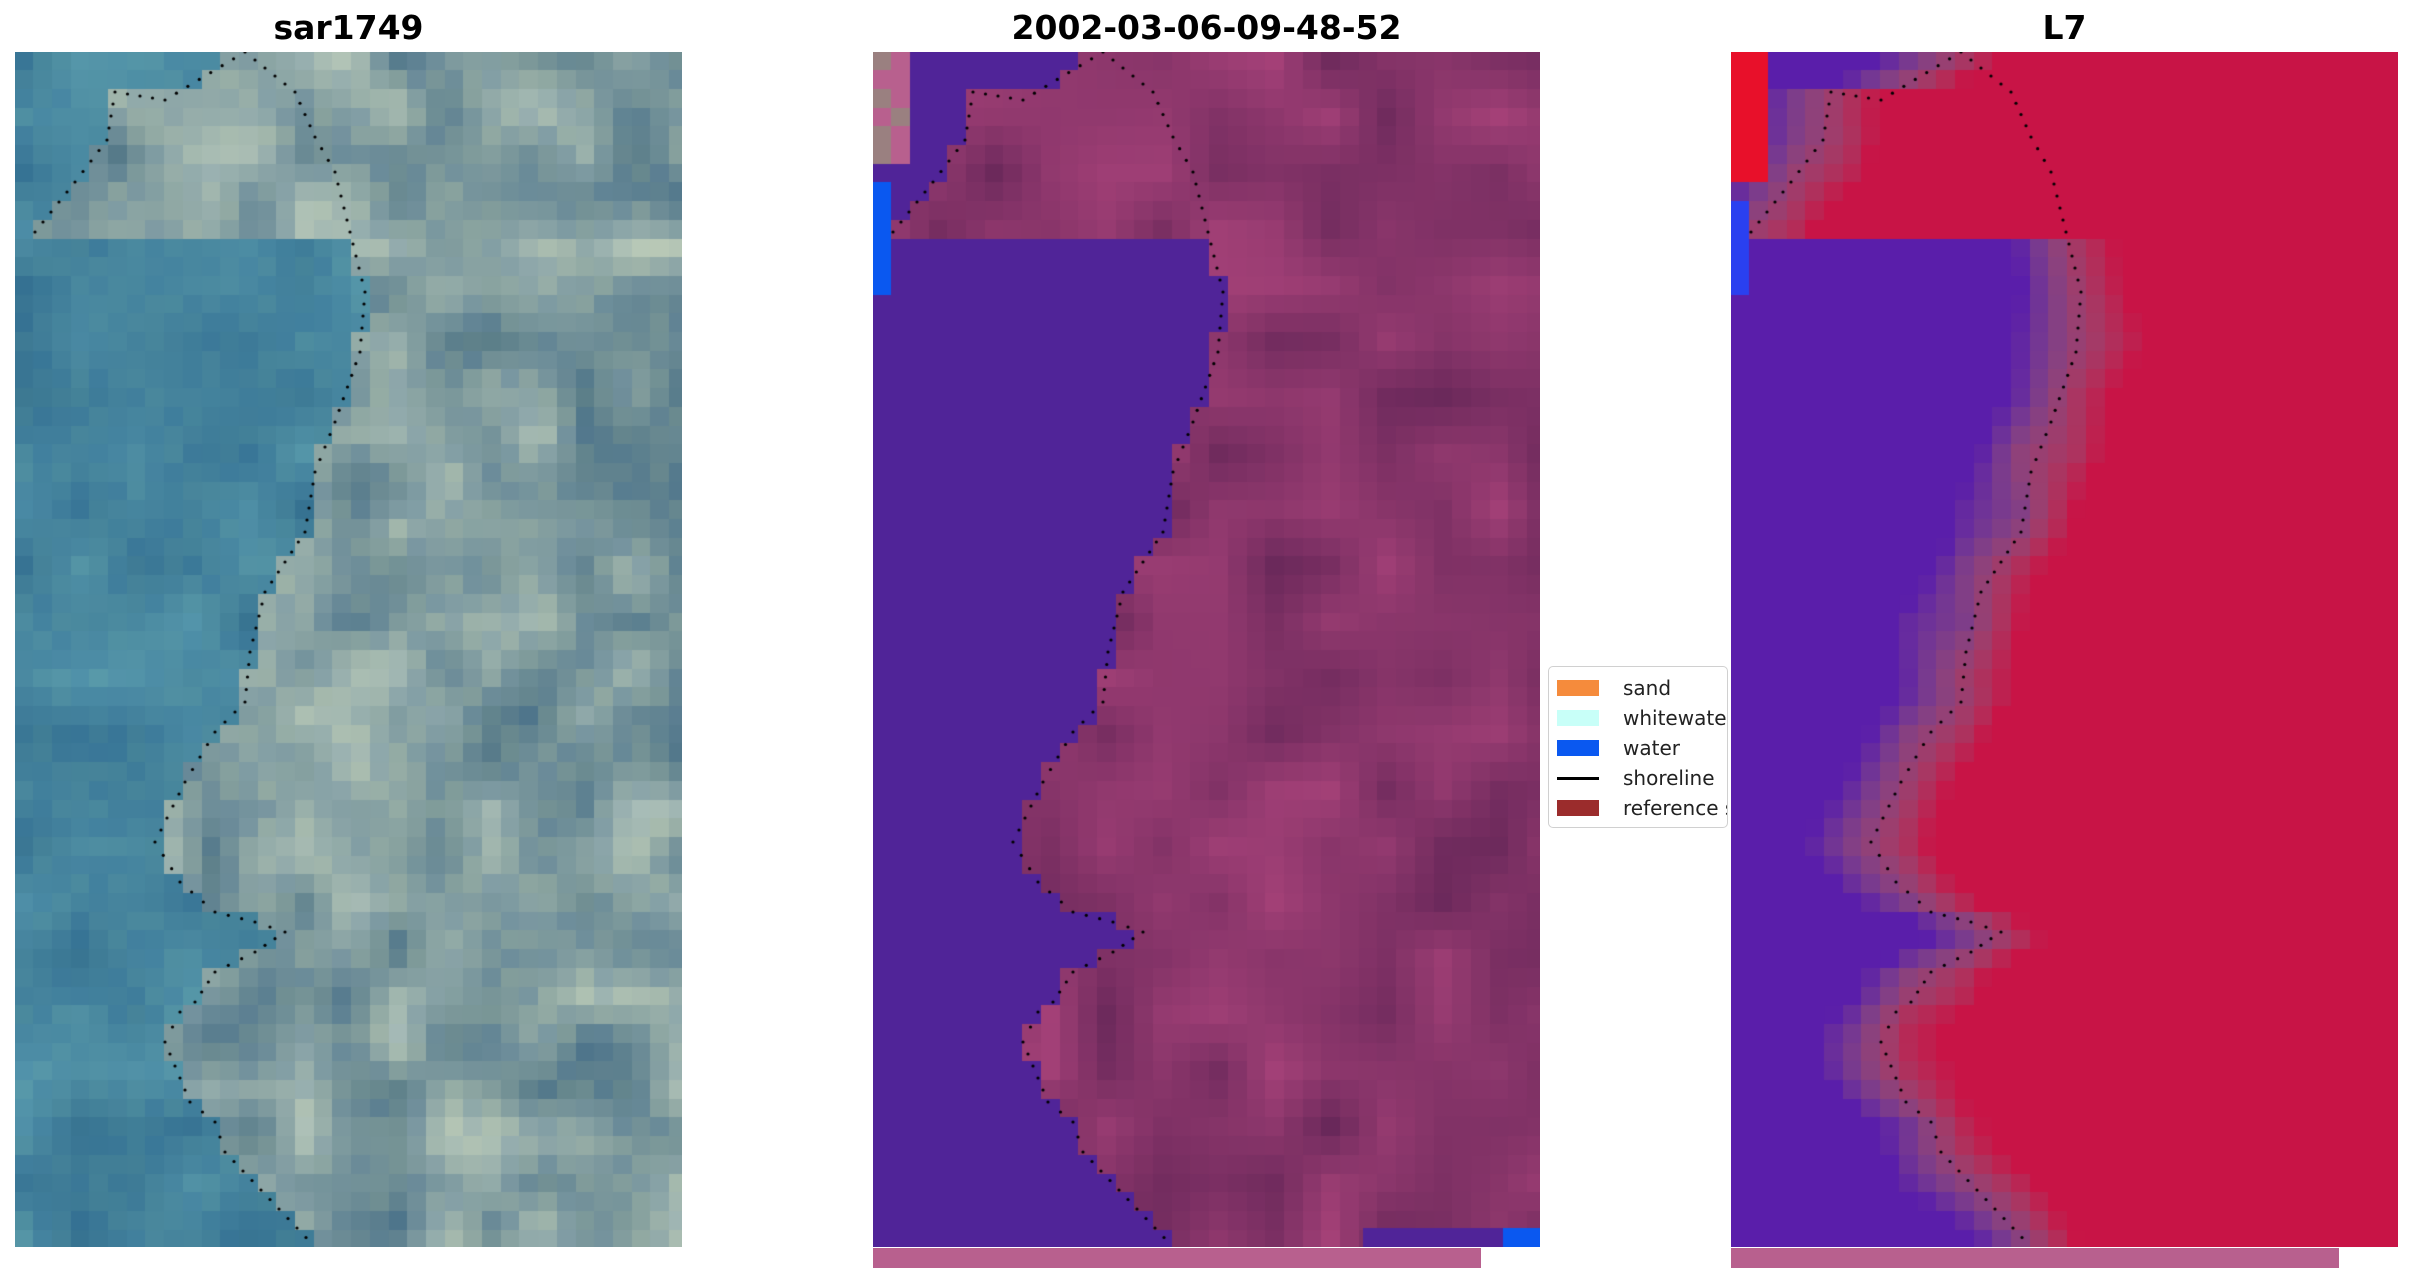 The width and height of the screenshot is (2411, 1283). Describe the element at coordinates (1578, 748) in the screenshot. I see `legend-swatch-water` at that location.